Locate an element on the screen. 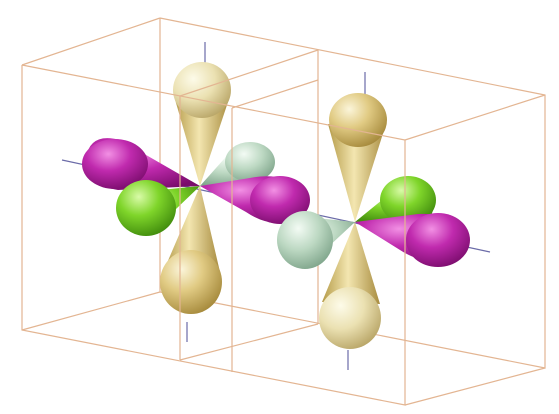 The height and width of the screenshot is (414, 559). gold-lobe-up-right is located at coordinates (357, 157).